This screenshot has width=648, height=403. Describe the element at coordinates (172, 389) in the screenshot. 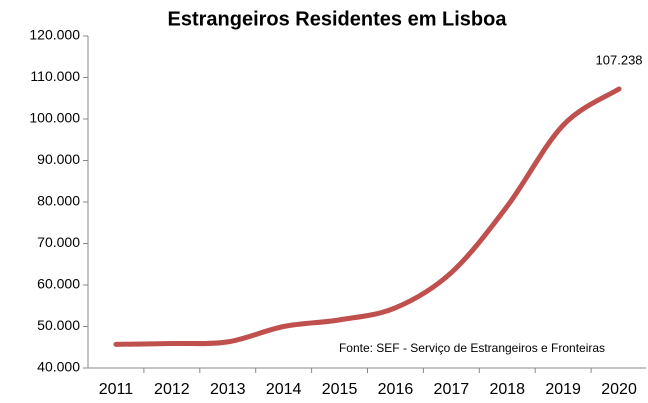

I see `x-tick-label: 2012` at that location.